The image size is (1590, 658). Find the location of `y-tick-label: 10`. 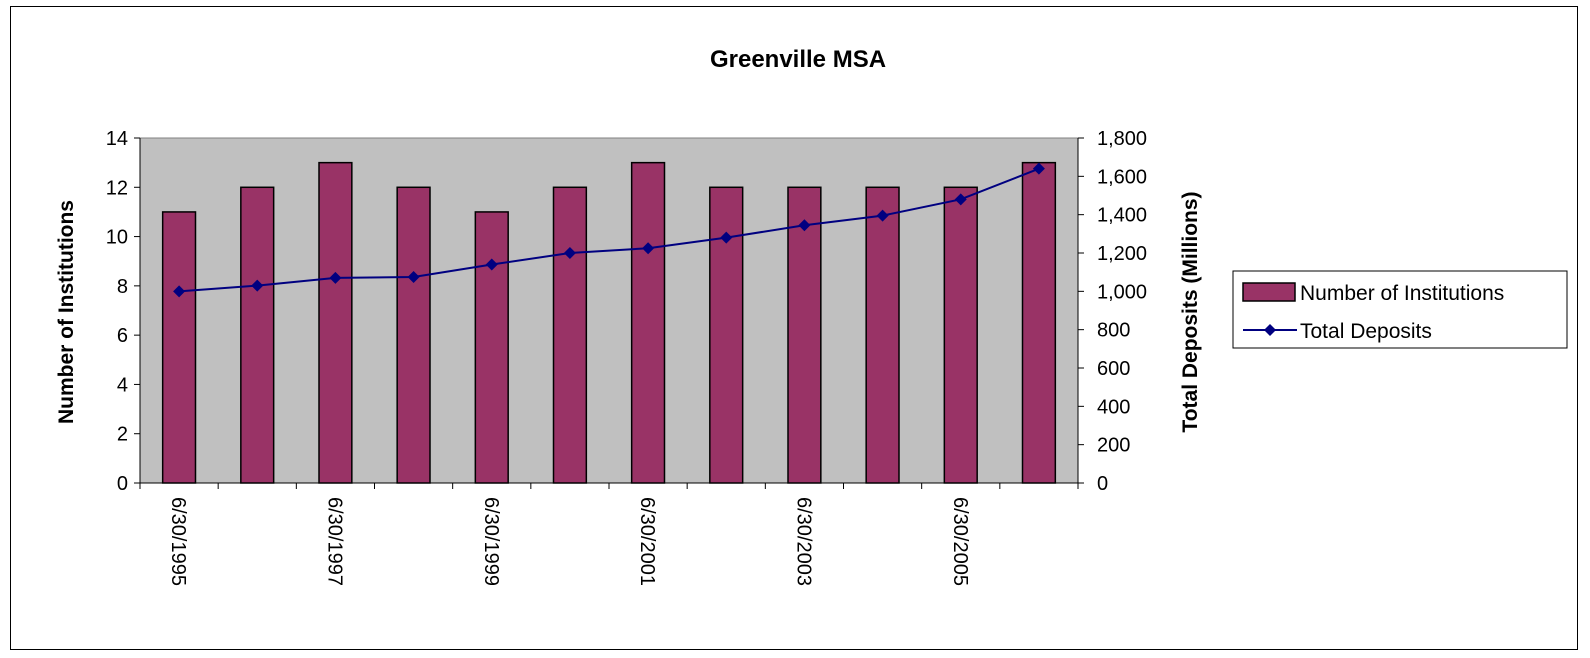

y-tick-label: 10 is located at coordinates (117, 238).